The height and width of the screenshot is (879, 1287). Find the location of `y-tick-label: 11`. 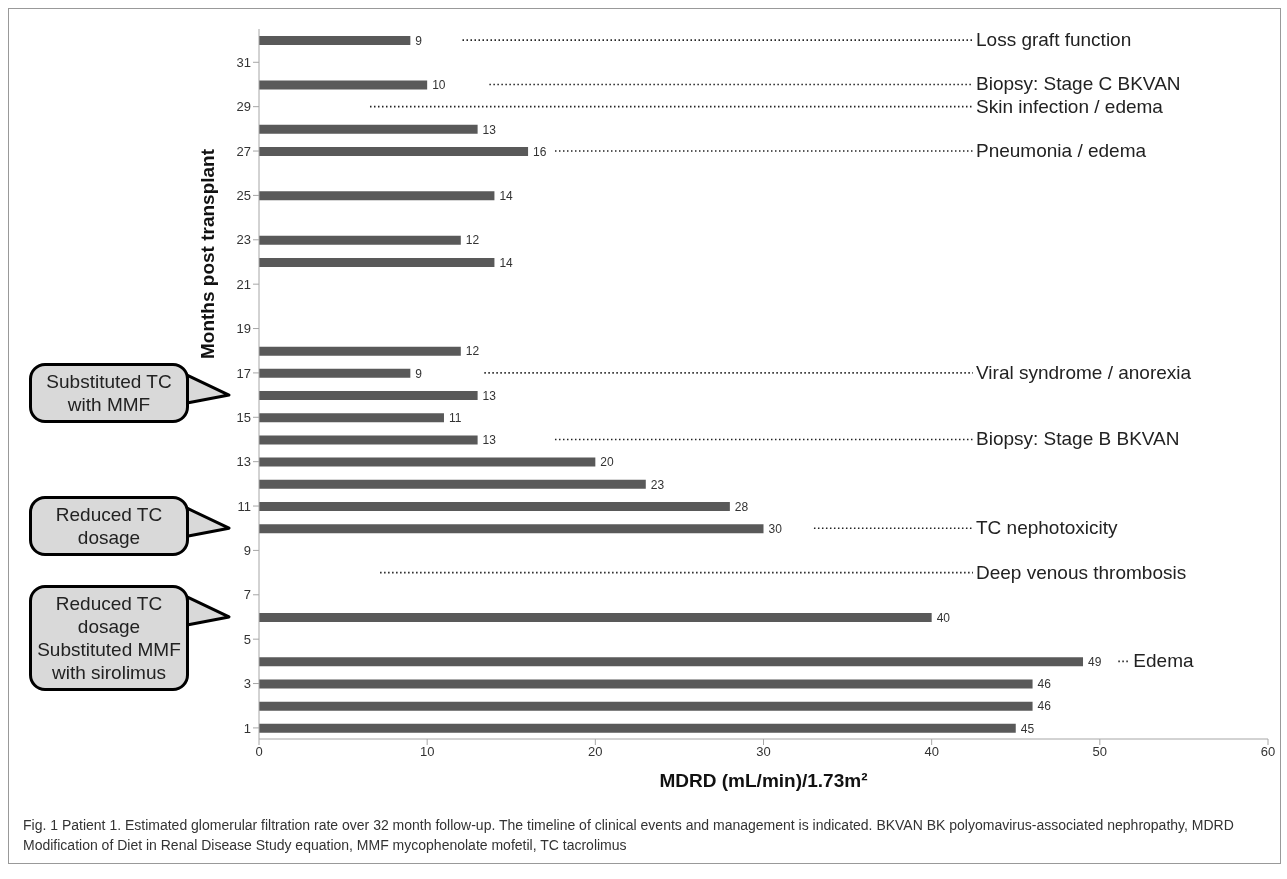

y-tick-label: 11 is located at coordinates (244, 506).